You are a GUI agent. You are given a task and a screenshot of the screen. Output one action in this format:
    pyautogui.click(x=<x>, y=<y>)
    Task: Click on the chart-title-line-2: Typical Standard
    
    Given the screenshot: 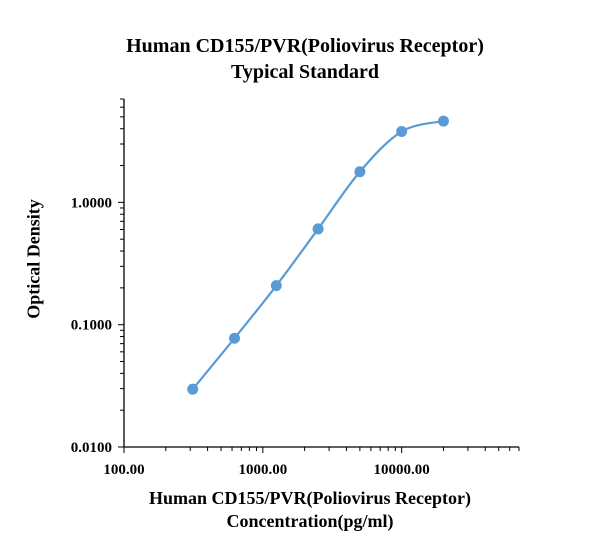 What is the action you would take?
    pyautogui.click(x=305, y=72)
    